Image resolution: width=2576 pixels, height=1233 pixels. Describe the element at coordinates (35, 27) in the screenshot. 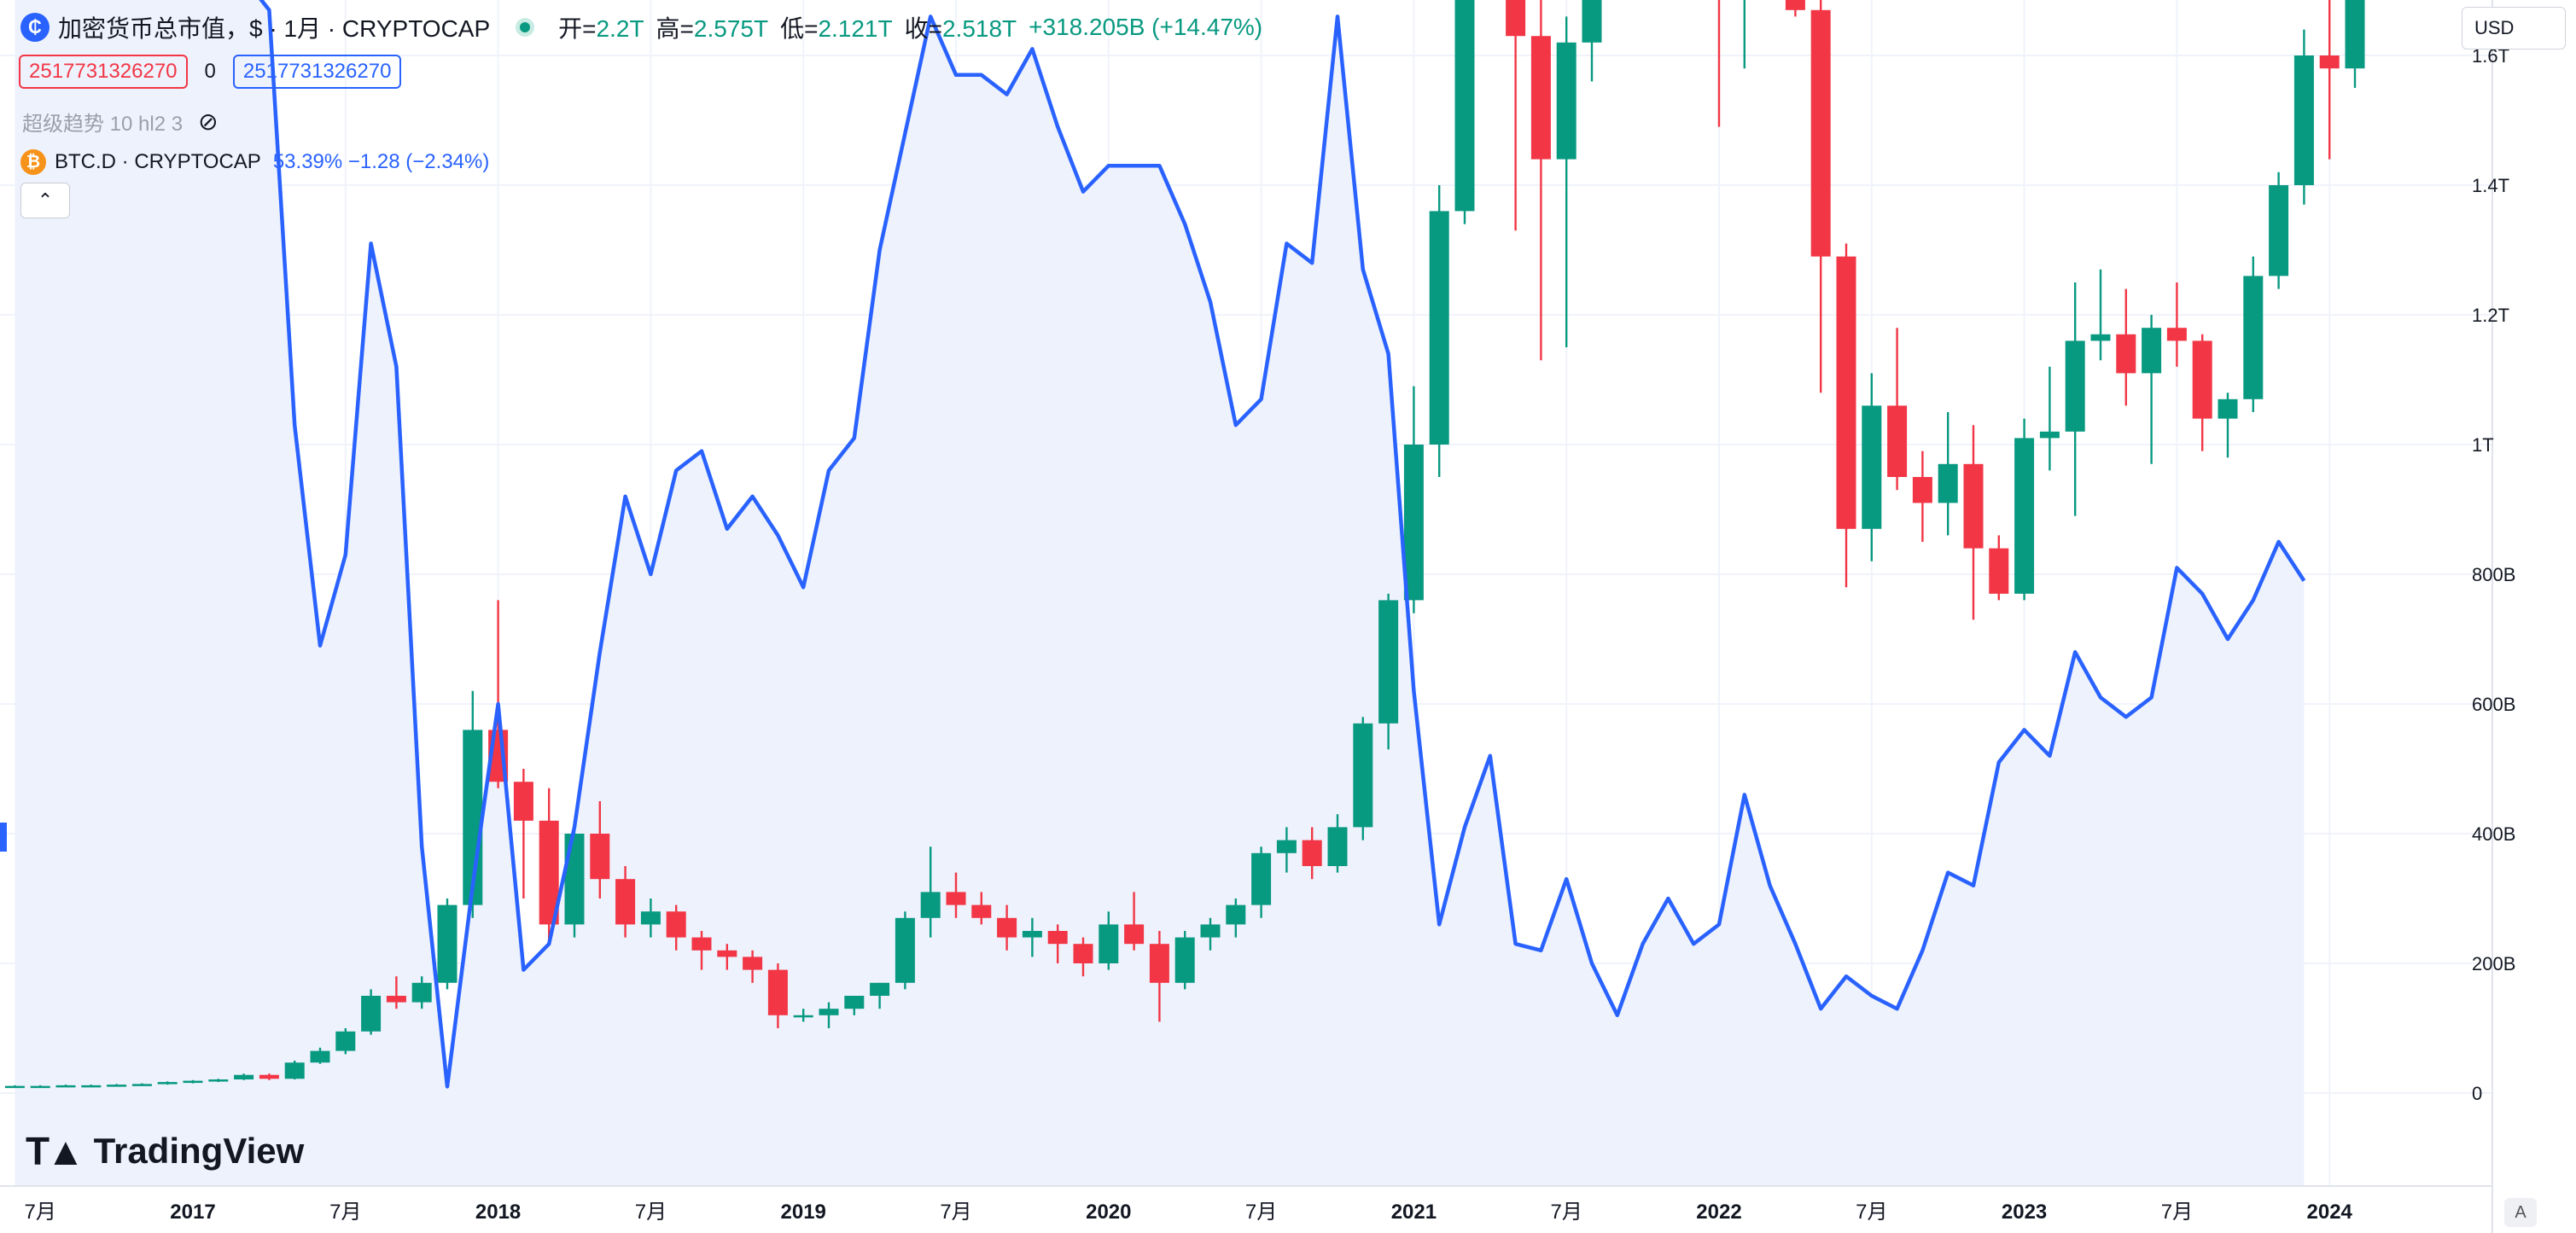

I see `coin-icon: ₵` at that location.